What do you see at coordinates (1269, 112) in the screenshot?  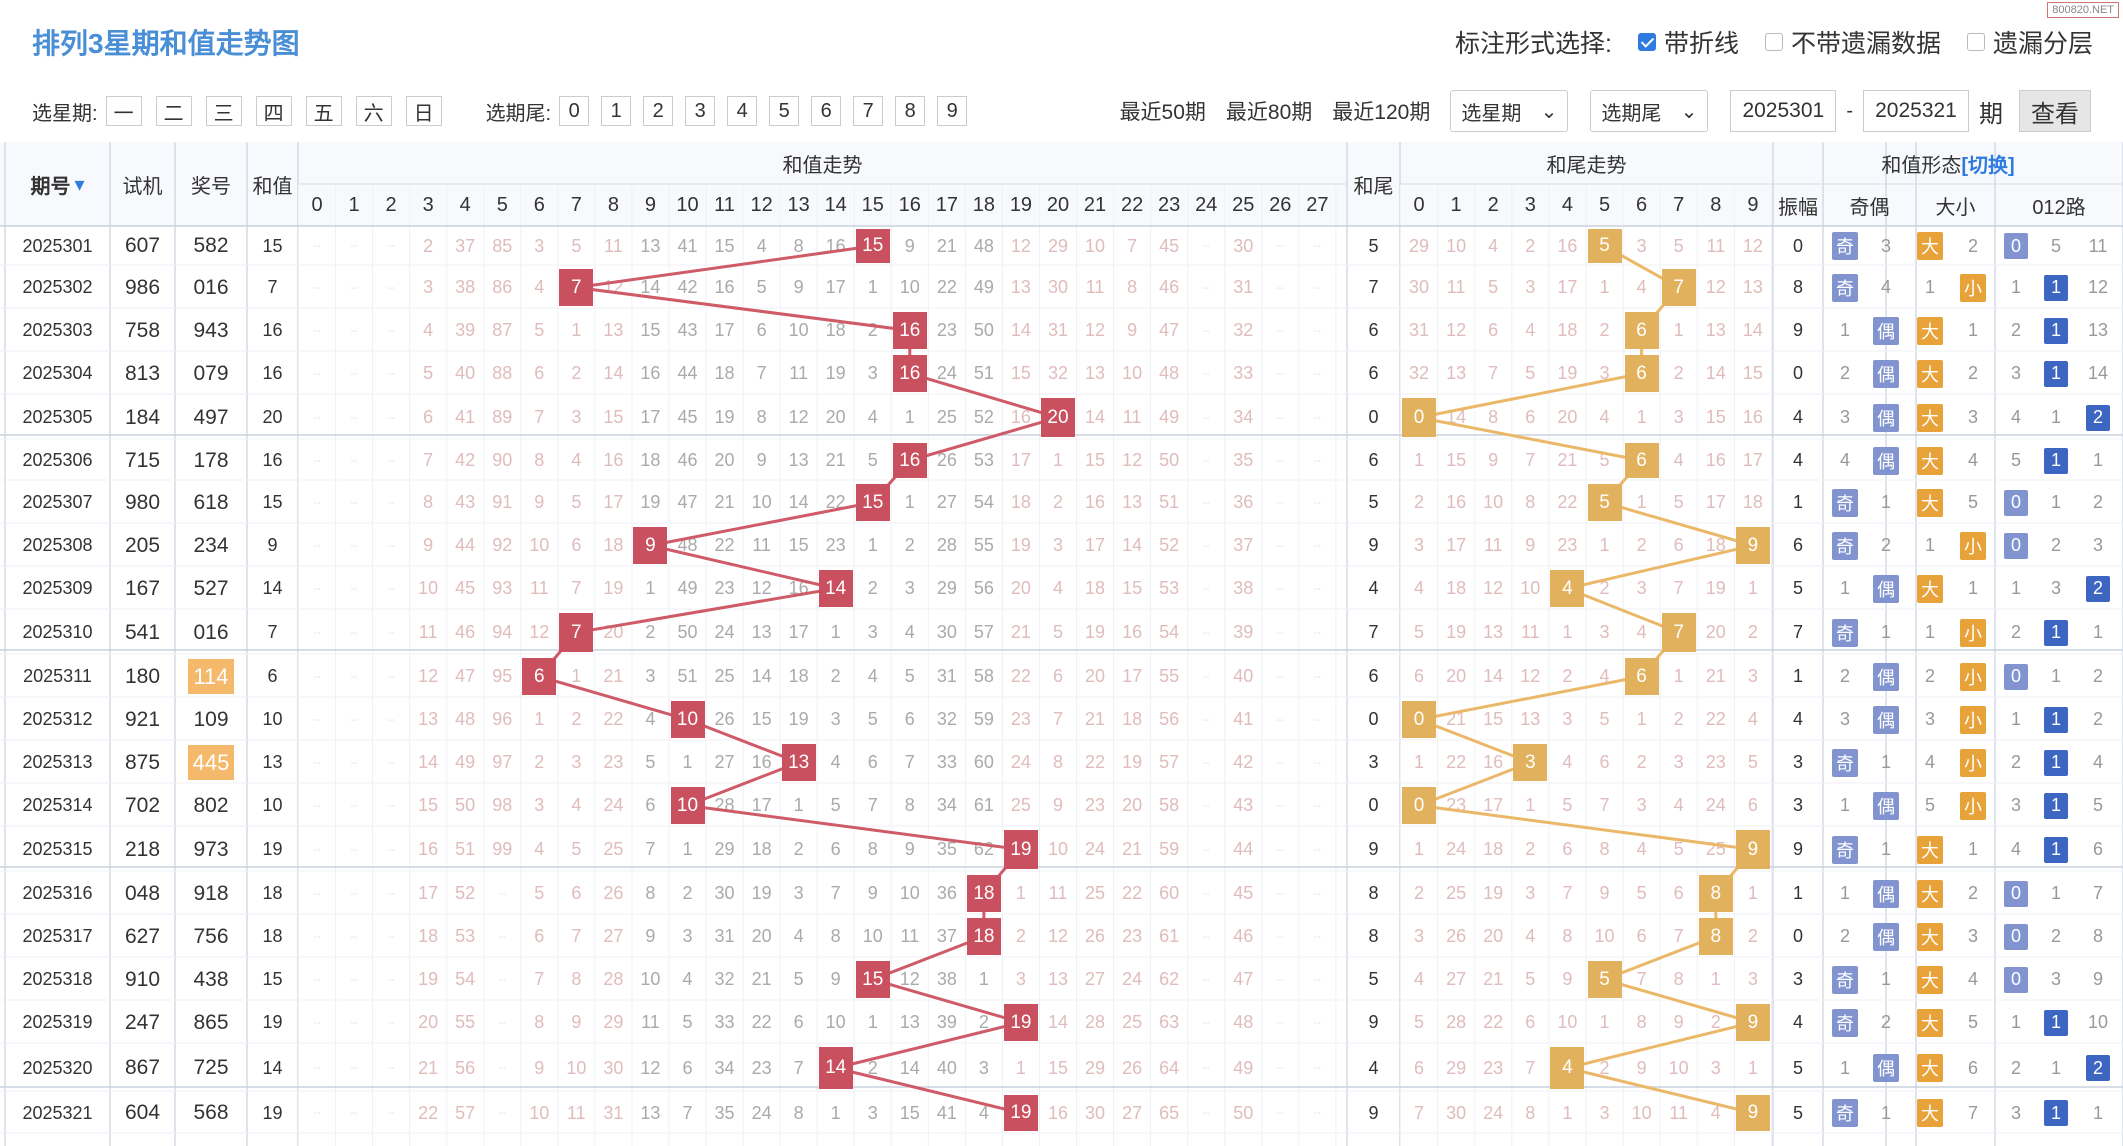 I see `range-link: 最近80期` at bounding box center [1269, 112].